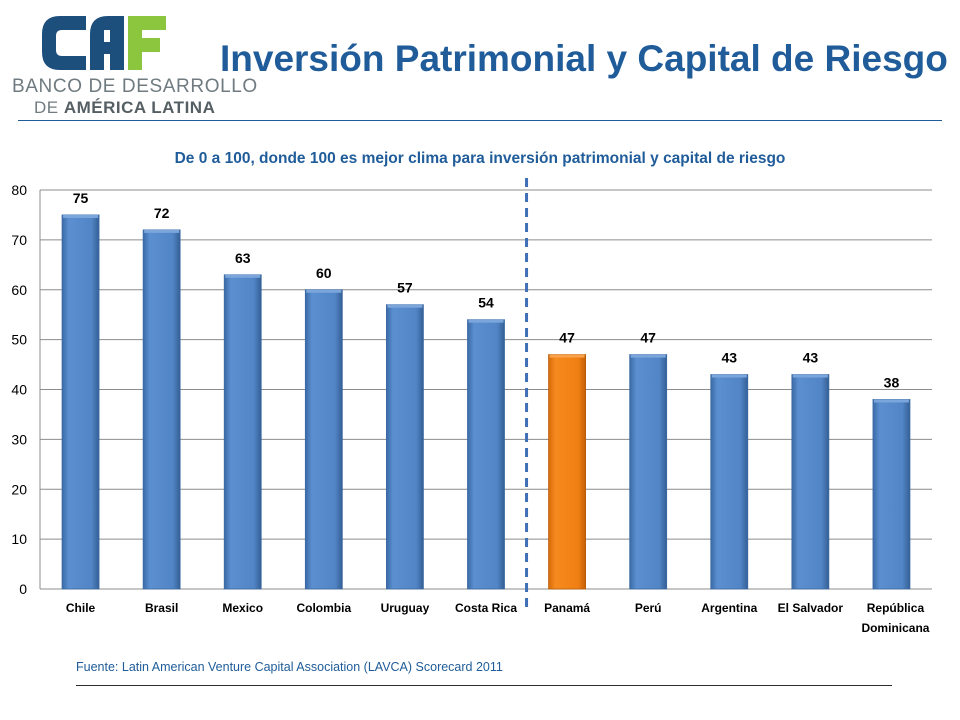 Image resolution: width=960 pixels, height=720 pixels. I want to click on data-label: 72, so click(162, 213).